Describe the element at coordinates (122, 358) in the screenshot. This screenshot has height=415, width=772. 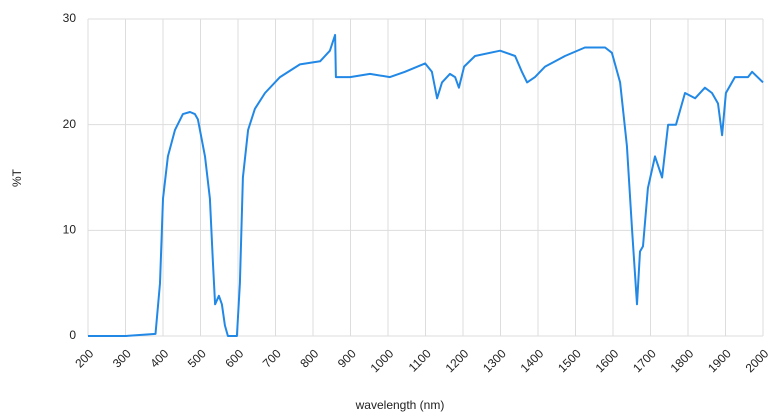
I see `x-tick-label: 300` at that location.